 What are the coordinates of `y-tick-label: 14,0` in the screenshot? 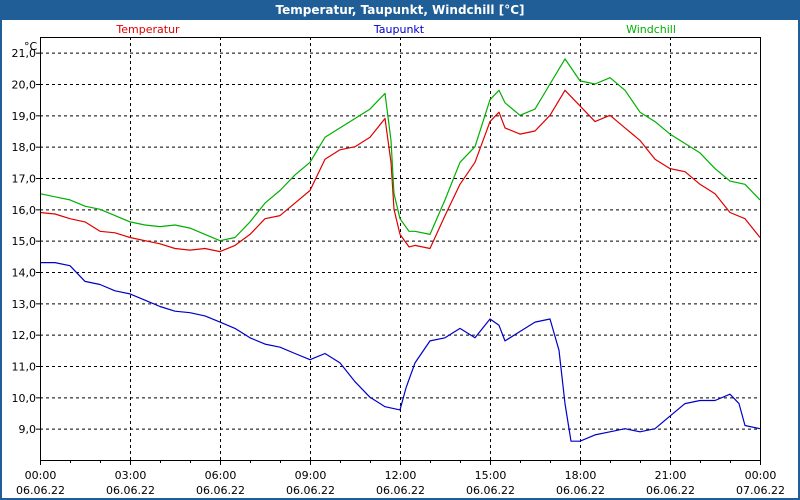 It's located at (24, 273).